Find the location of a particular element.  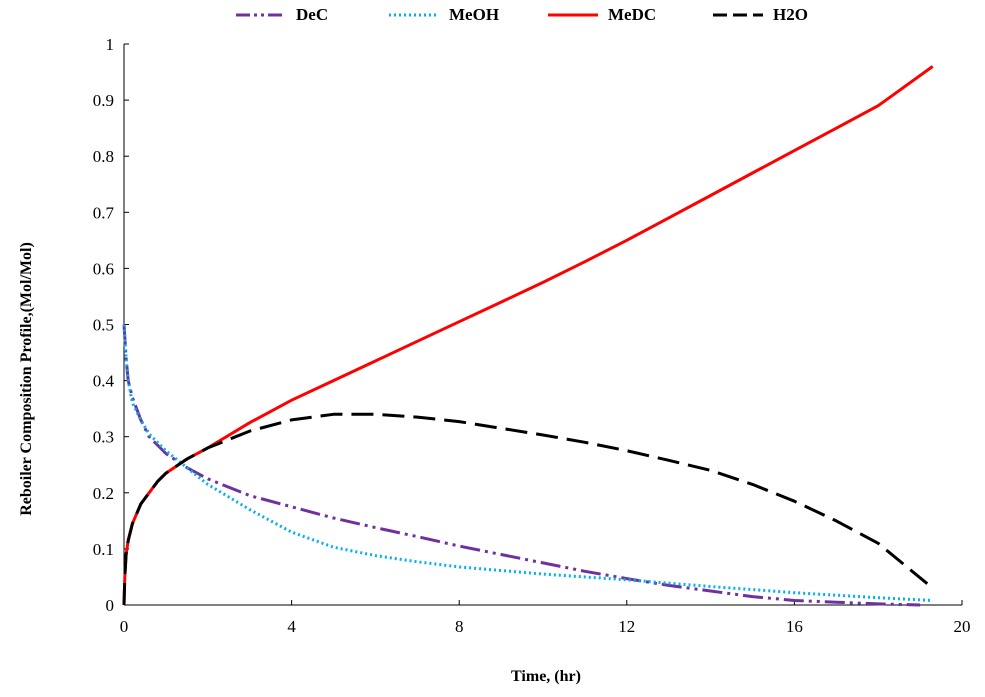

legend-item-h2o: H2O is located at coordinates (760, 15).